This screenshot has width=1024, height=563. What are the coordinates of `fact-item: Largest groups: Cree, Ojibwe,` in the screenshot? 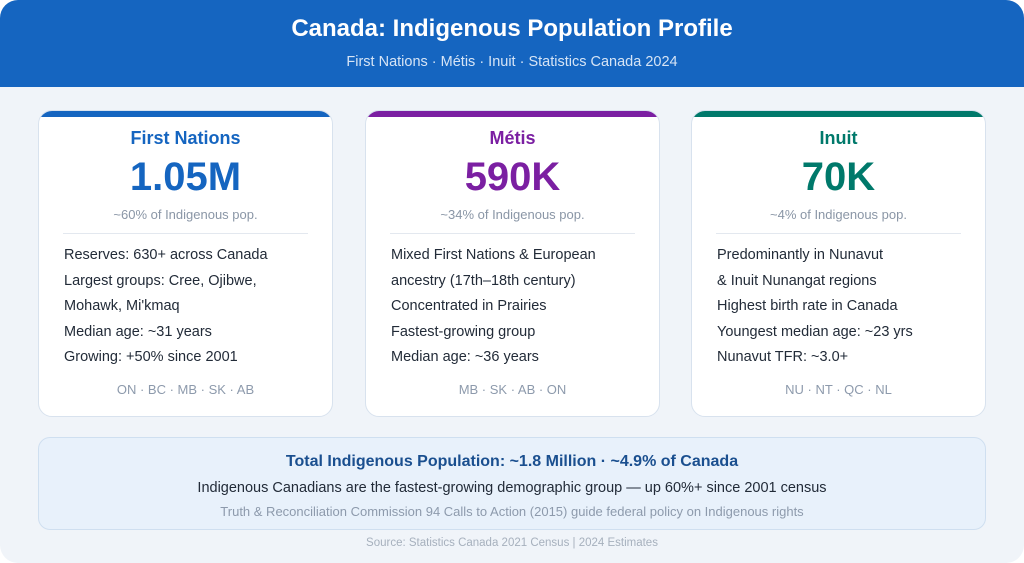 It's located at (160, 280).